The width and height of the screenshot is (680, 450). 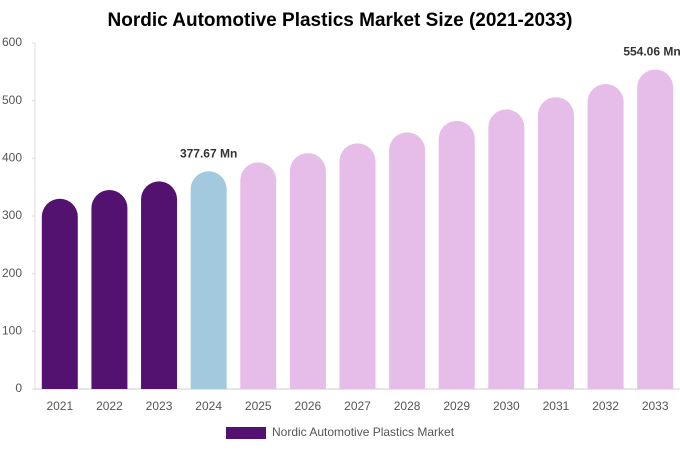 I want to click on x-tick-label: 2024, so click(x=208, y=406).